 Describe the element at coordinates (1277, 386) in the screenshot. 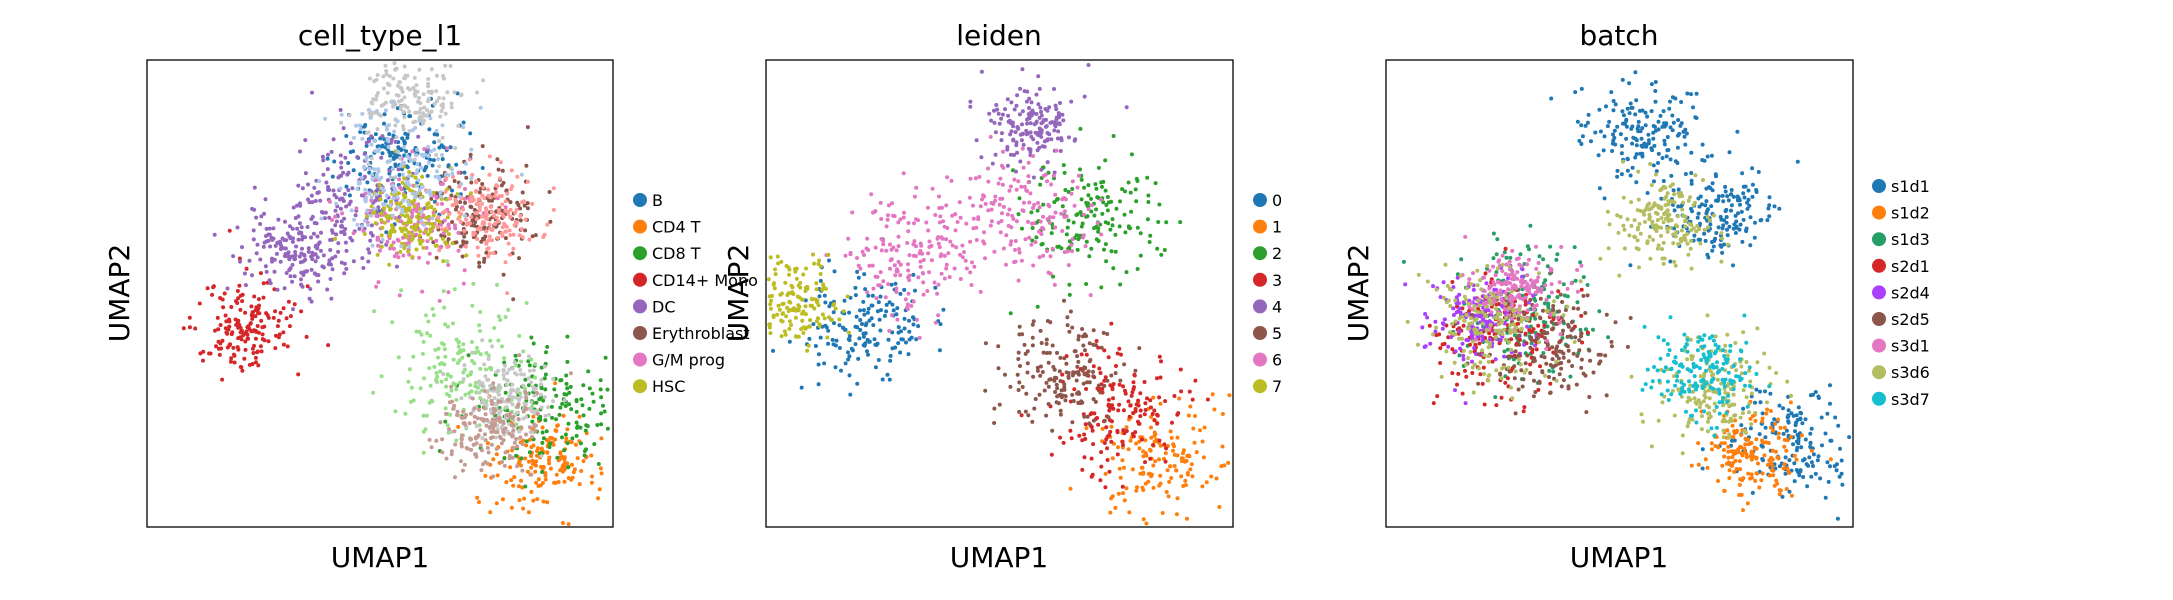

I see `legend-label: 7` at that location.